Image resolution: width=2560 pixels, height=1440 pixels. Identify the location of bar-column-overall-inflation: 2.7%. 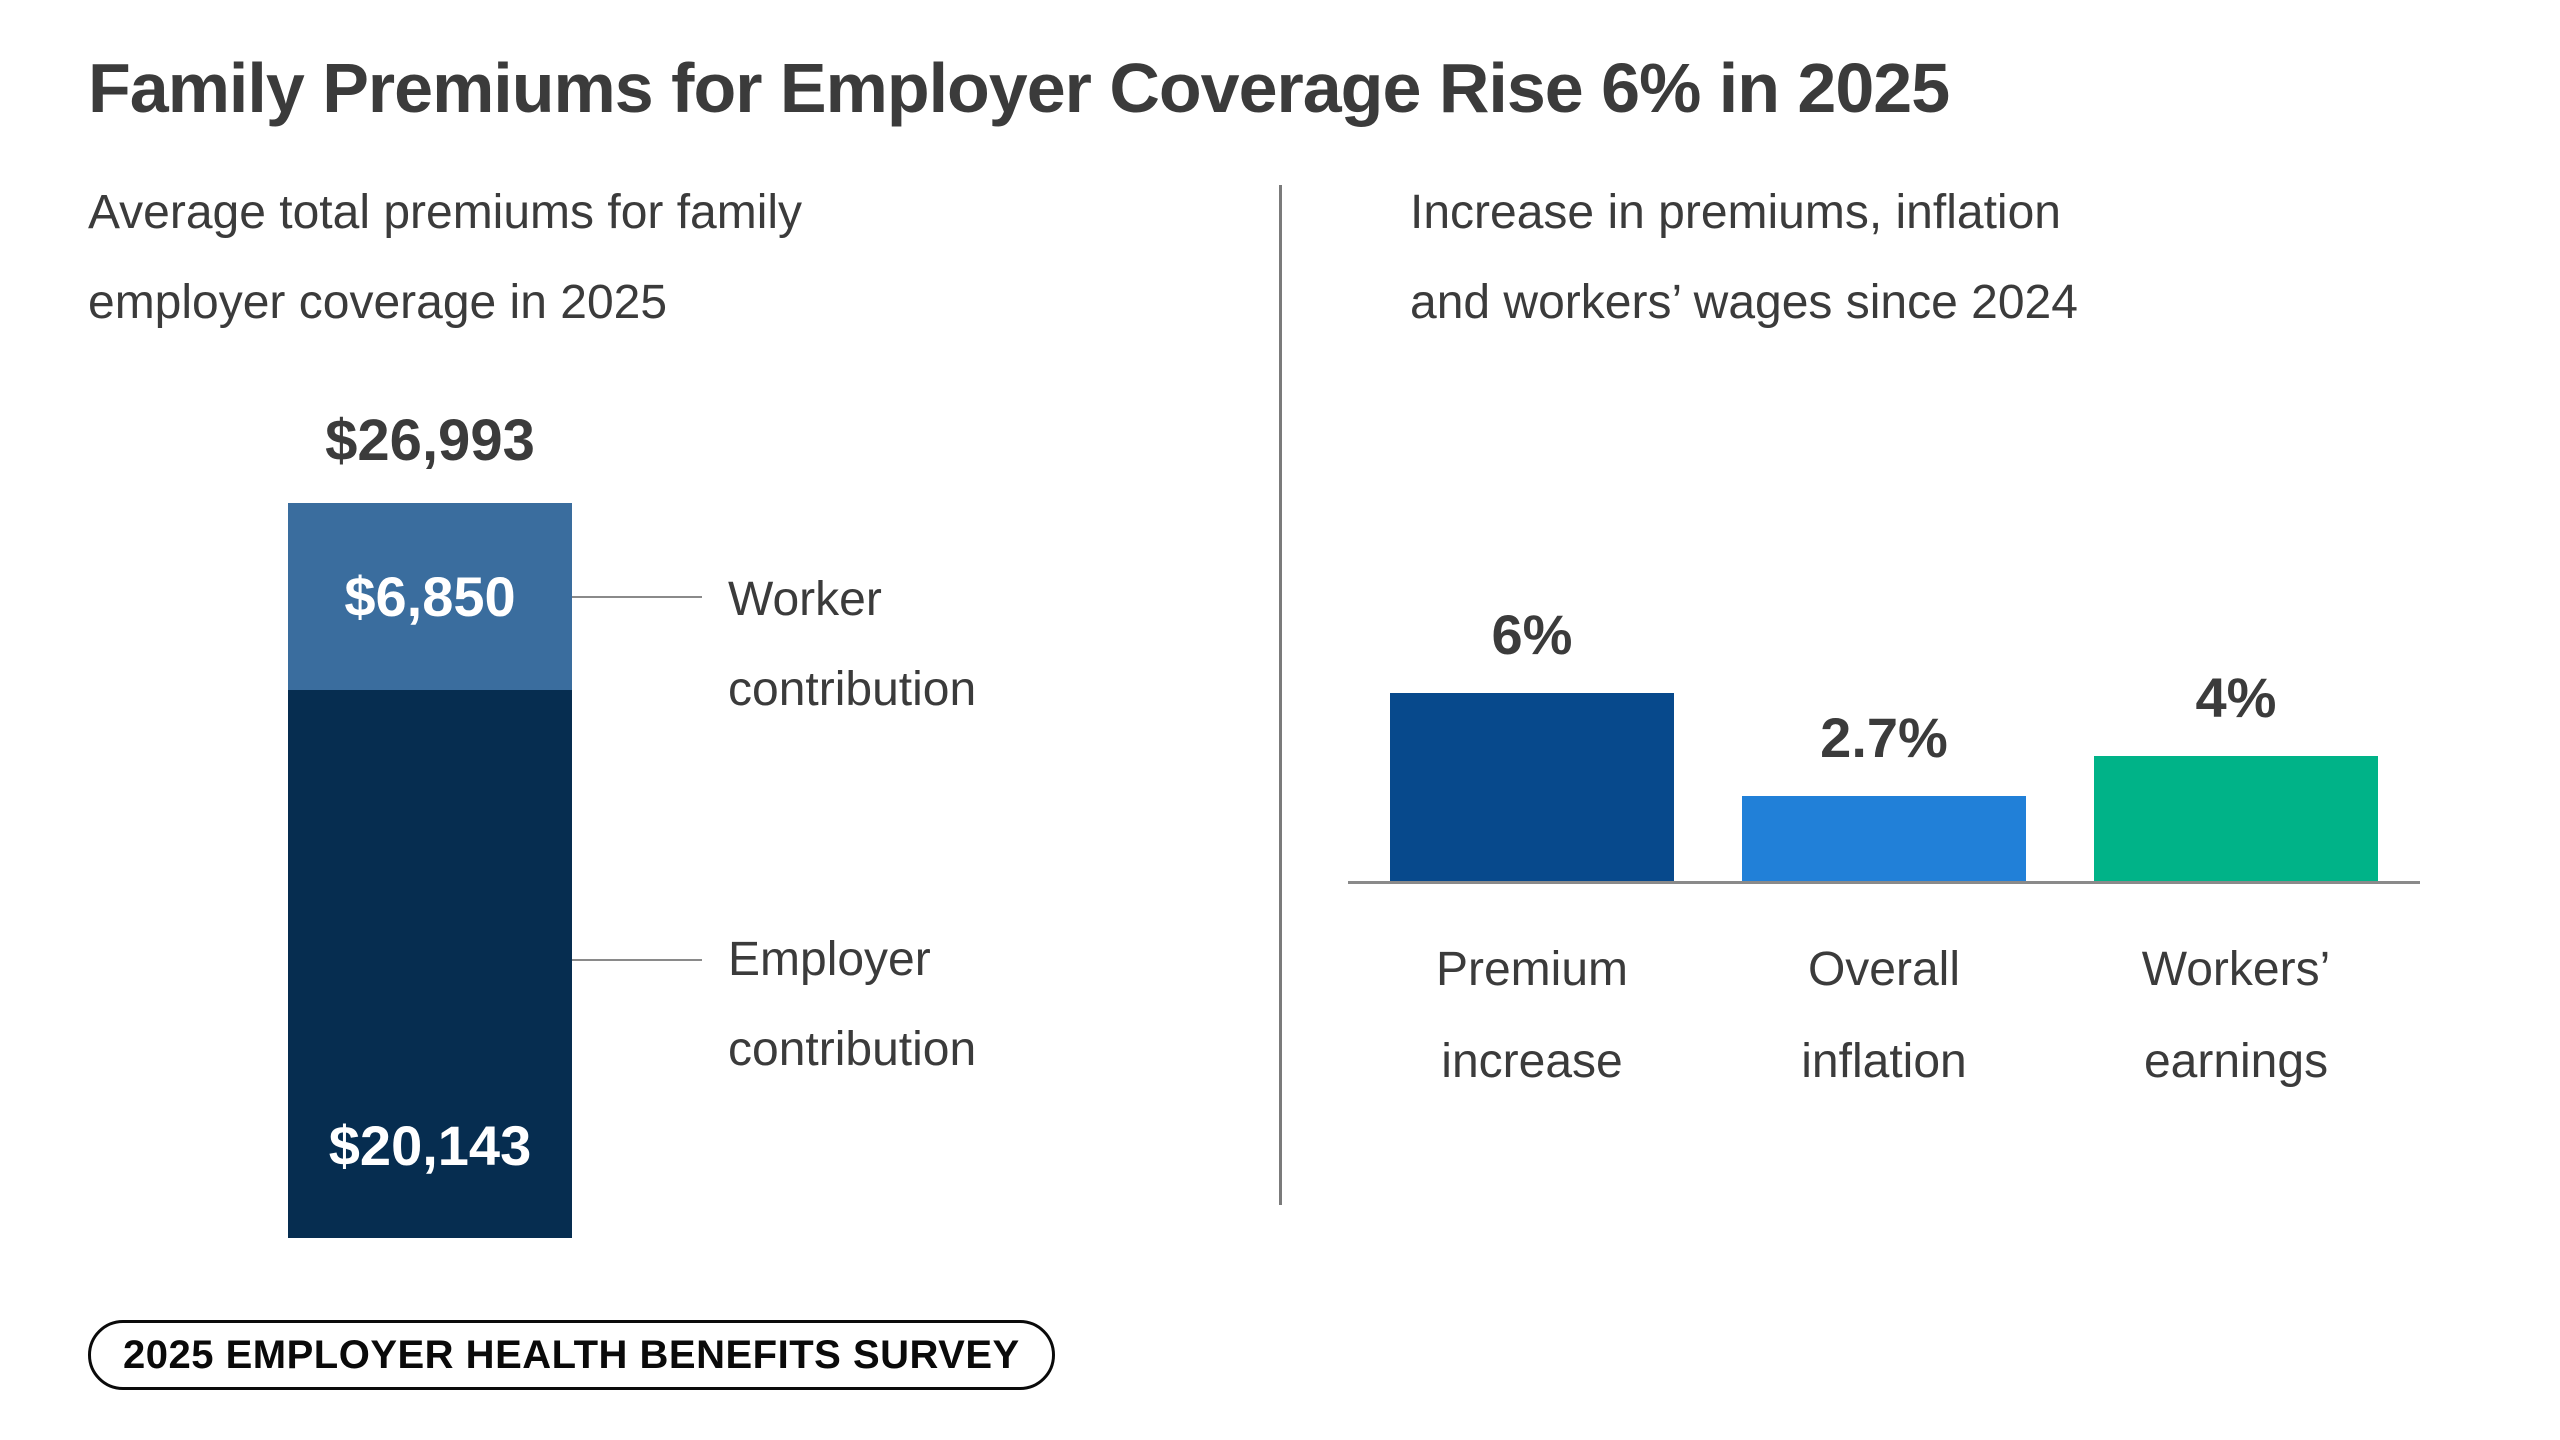
(1884, 793).